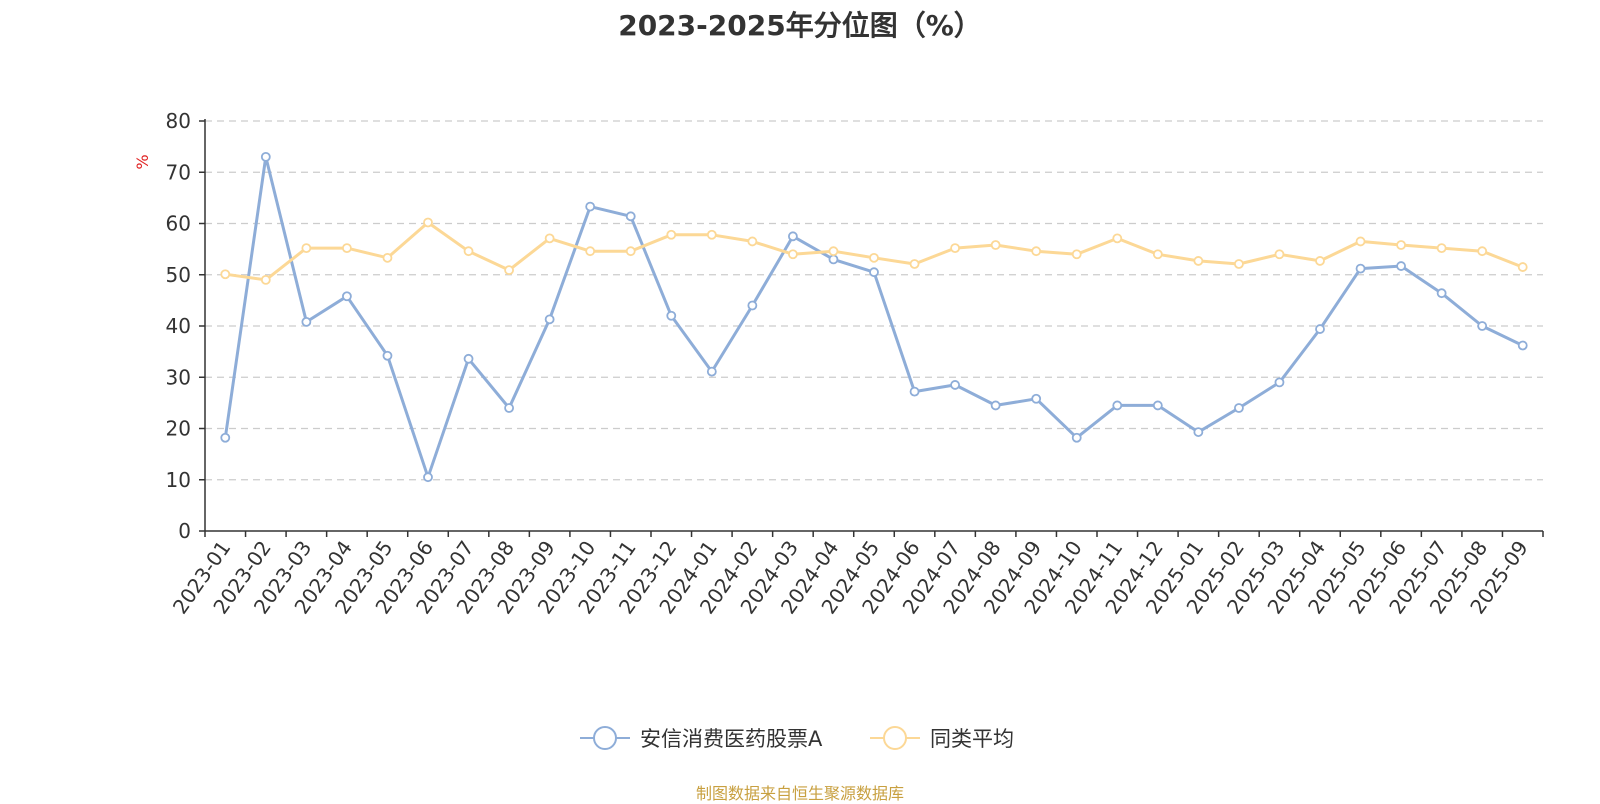 This screenshot has height=804, width=1600. I want to click on y-tick-label: 50, so click(178, 275).